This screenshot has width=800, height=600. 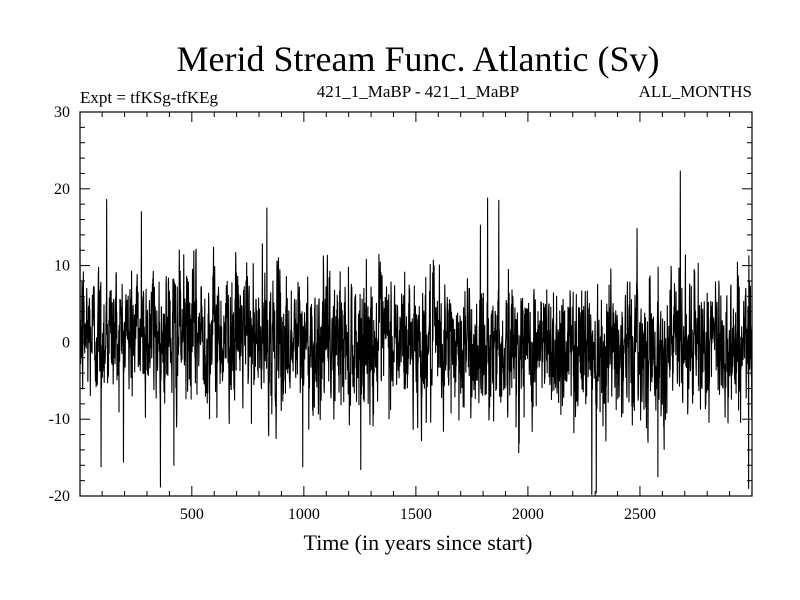 I want to click on experiment-label: Expt = tfKSg-tfKEg, so click(x=149, y=97).